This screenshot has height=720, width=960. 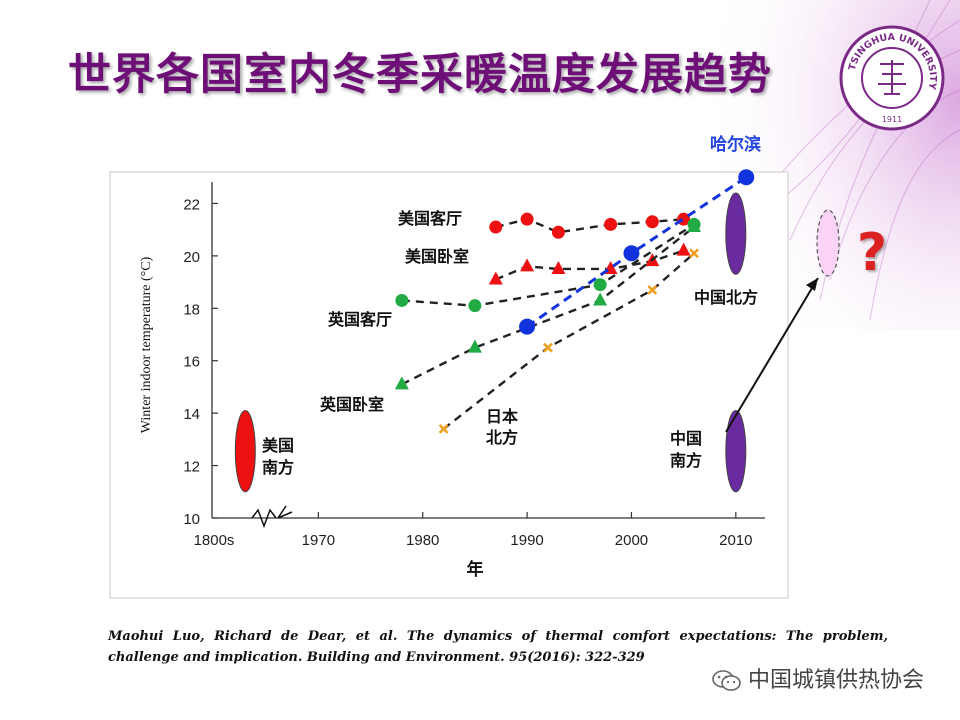 I want to click on y-tick-label: 12, so click(x=191, y=467).